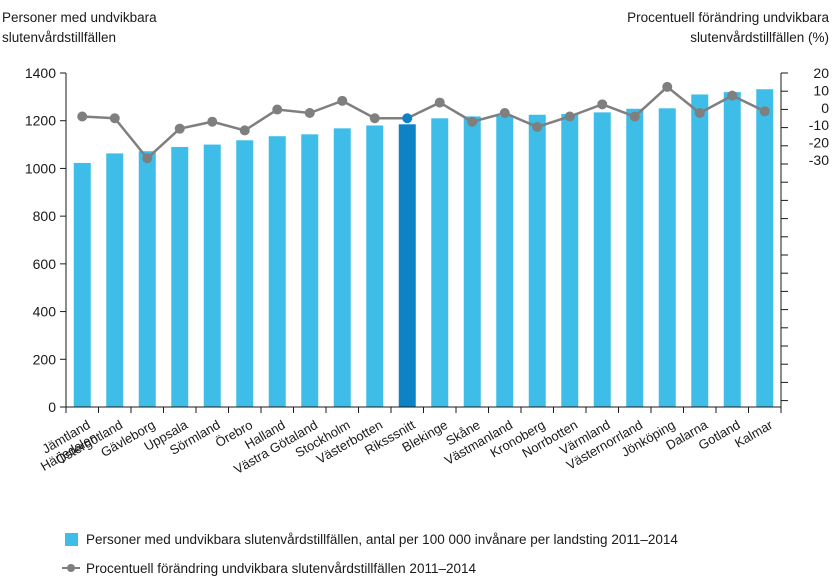 This screenshot has width=833, height=578. What do you see at coordinates (439, 102) in the screenshot?
I see `line-point-blekinge` at bounding box center [439, 102].